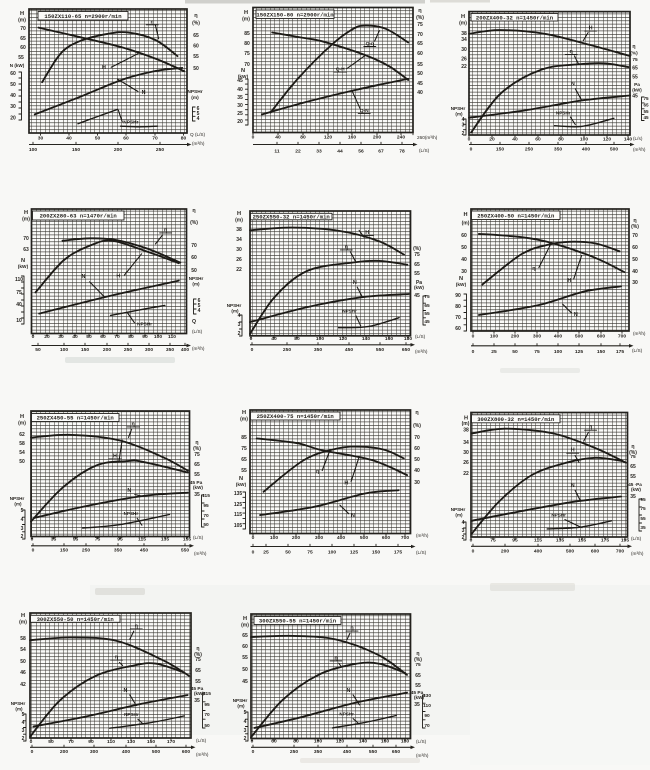  What do you see at coordinates (199, 301) in the screenshot?
I see `svg-text: 6` at bounding box center [199, 301].